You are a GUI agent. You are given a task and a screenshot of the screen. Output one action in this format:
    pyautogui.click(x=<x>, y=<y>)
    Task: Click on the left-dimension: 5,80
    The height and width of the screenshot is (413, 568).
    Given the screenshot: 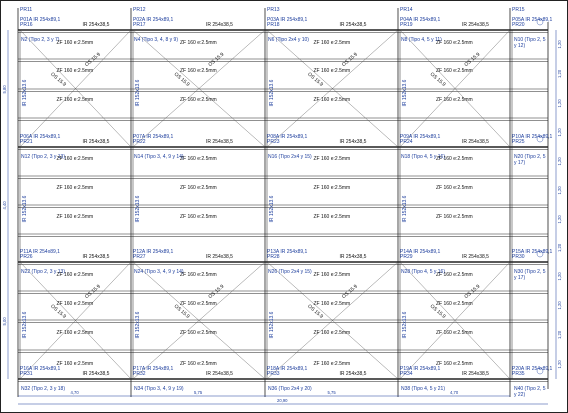 What is the action you would take?
    pyautogui.click(x=4, y=89)
    